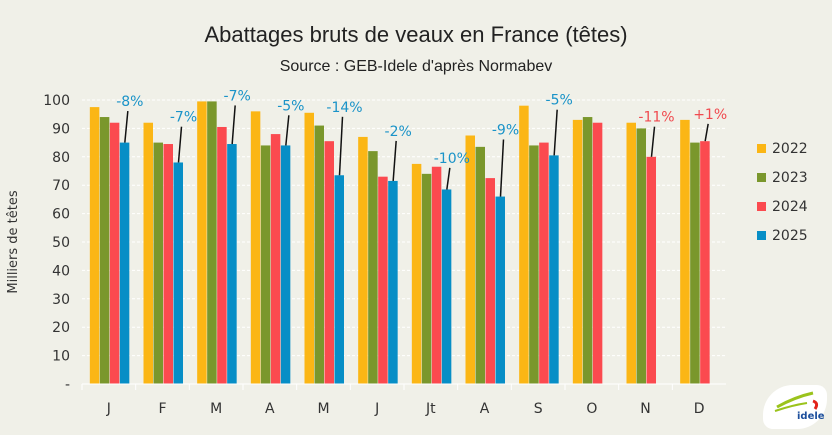  What do you see at coordinates (597, 253) in the screenshot?
I see `bar-2024-O` at bounding box center [597, 253].